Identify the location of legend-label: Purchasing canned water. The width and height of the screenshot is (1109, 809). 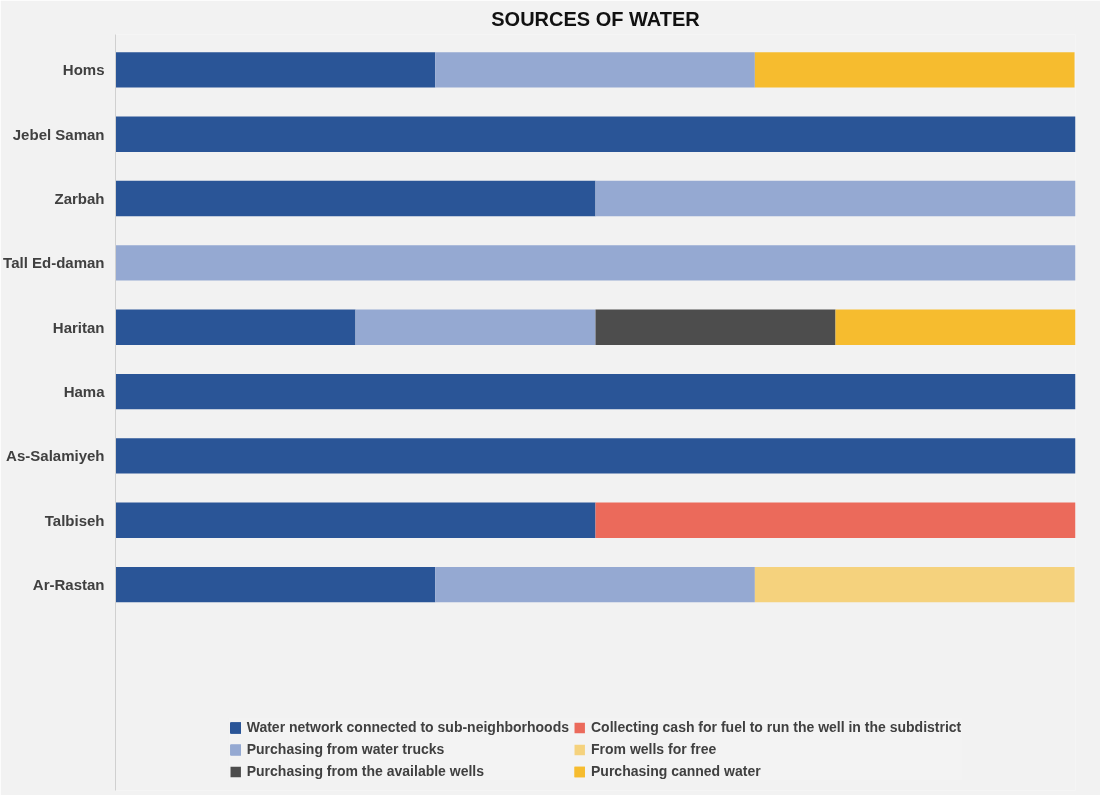
(676, 771).